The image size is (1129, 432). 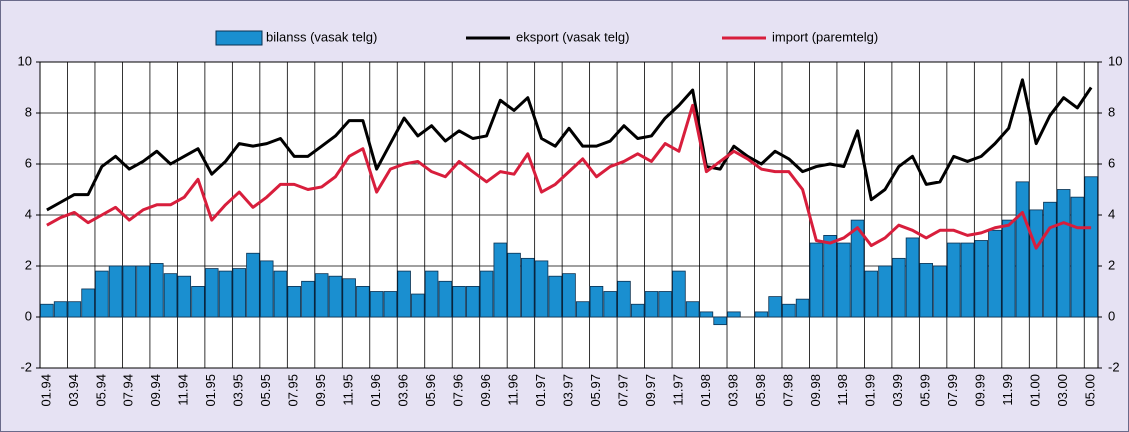 What do you see at coordinates (980, 390) in the screenshot?
I see `x-tick-label: 09.99` at bounding box center [980, 390].